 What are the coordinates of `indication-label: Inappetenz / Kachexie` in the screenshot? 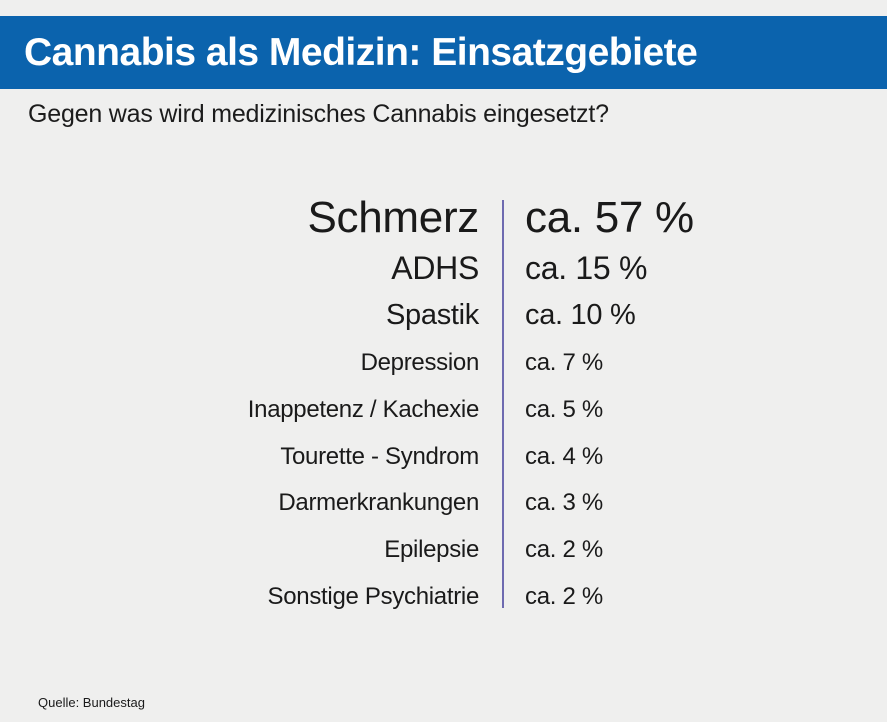 It's located at (363, 409).